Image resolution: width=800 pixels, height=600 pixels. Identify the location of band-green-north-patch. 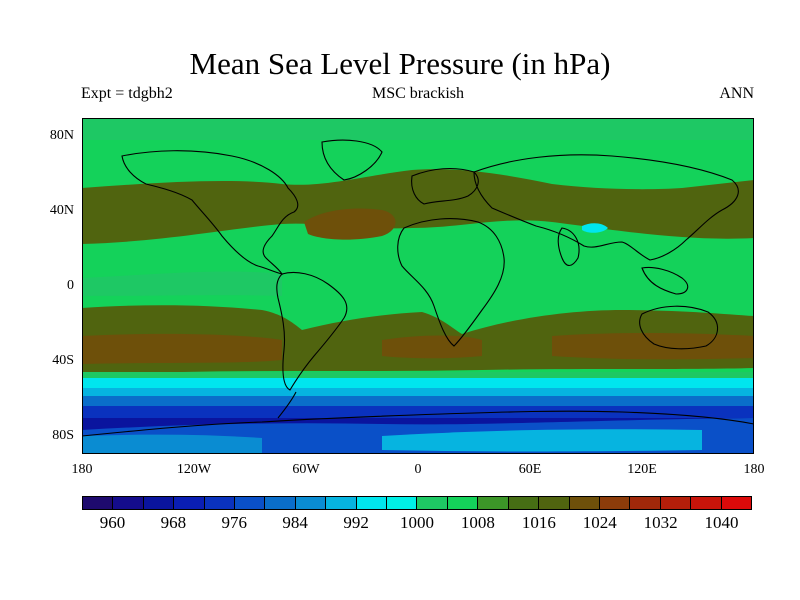
(182, 283).